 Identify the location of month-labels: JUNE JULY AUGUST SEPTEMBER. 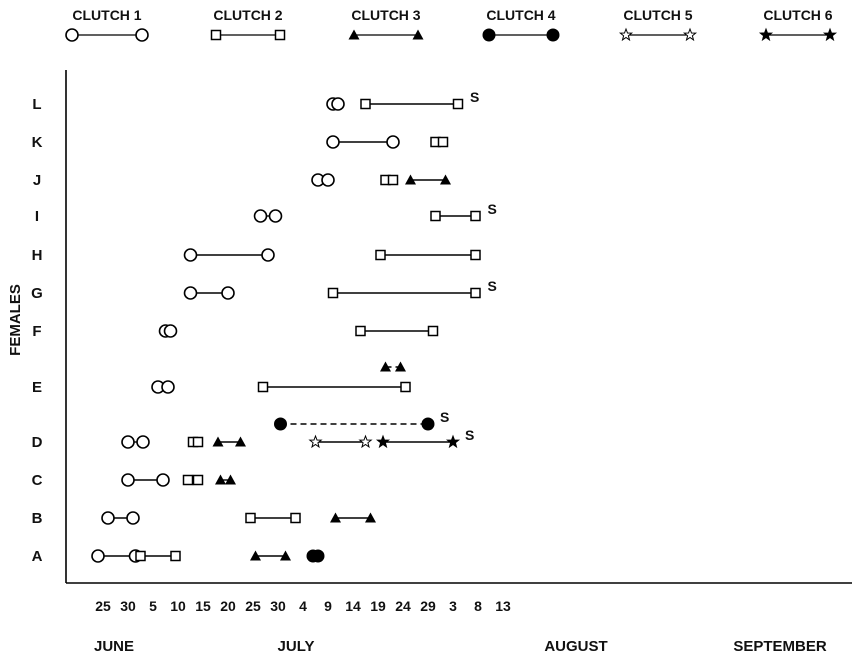
(460, 646).